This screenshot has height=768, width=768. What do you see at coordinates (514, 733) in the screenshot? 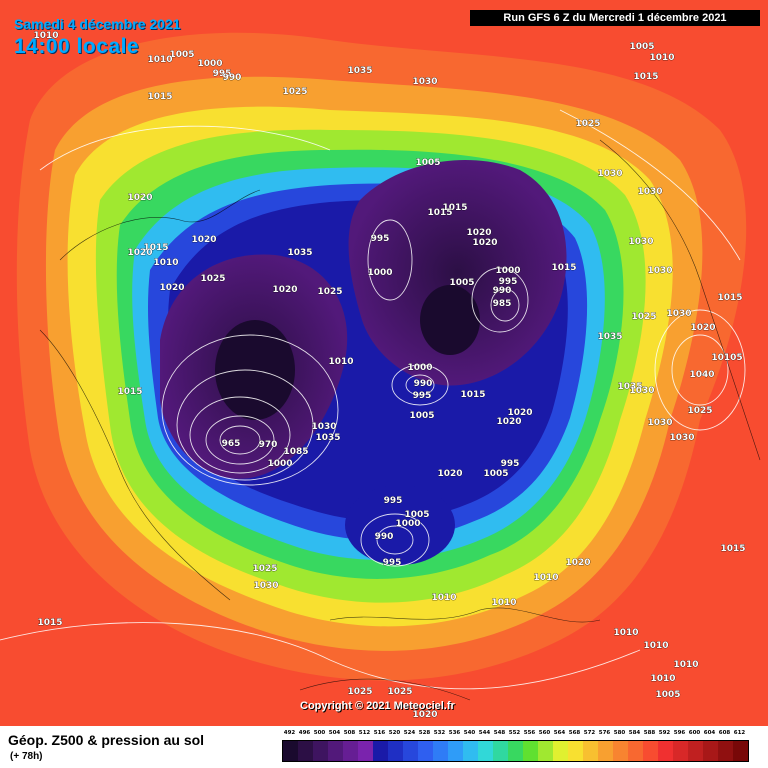
I see `legend-tick-label: 552` at bounding box center [514, 733].